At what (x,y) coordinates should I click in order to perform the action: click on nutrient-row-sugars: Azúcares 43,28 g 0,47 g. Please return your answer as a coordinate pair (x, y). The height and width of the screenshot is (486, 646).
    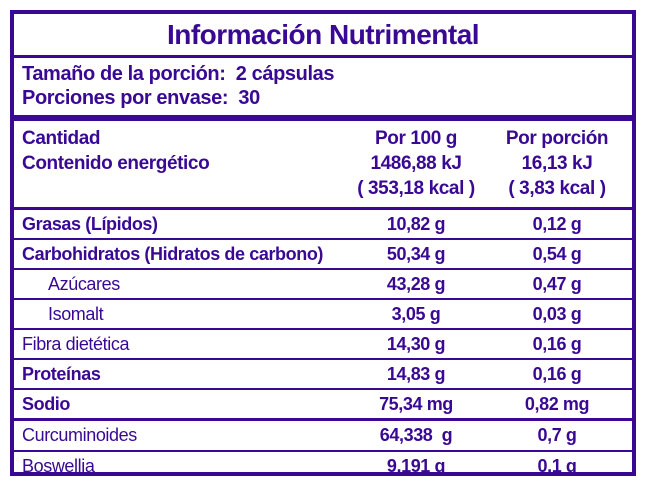
    Looking at the image, I should click on (323, 283).